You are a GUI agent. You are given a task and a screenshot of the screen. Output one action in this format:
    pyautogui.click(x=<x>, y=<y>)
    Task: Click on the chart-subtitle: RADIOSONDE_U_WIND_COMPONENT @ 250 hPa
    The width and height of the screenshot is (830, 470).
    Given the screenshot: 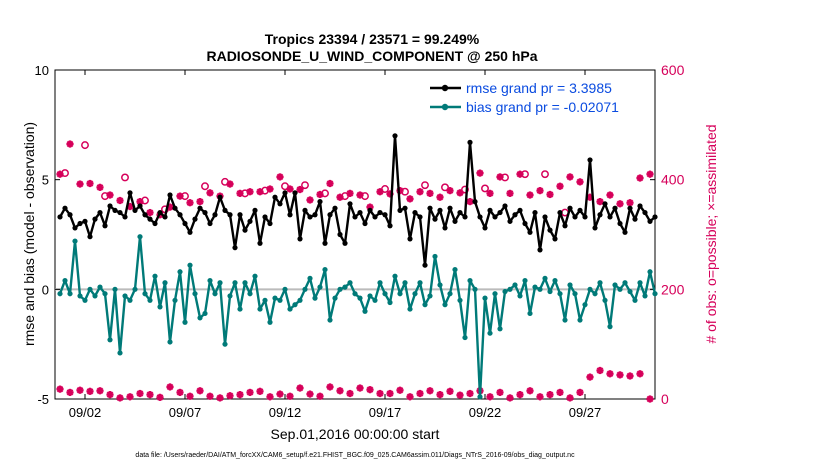 What is the action you would take?
    pyautogui.click(x=371, y=56)
    